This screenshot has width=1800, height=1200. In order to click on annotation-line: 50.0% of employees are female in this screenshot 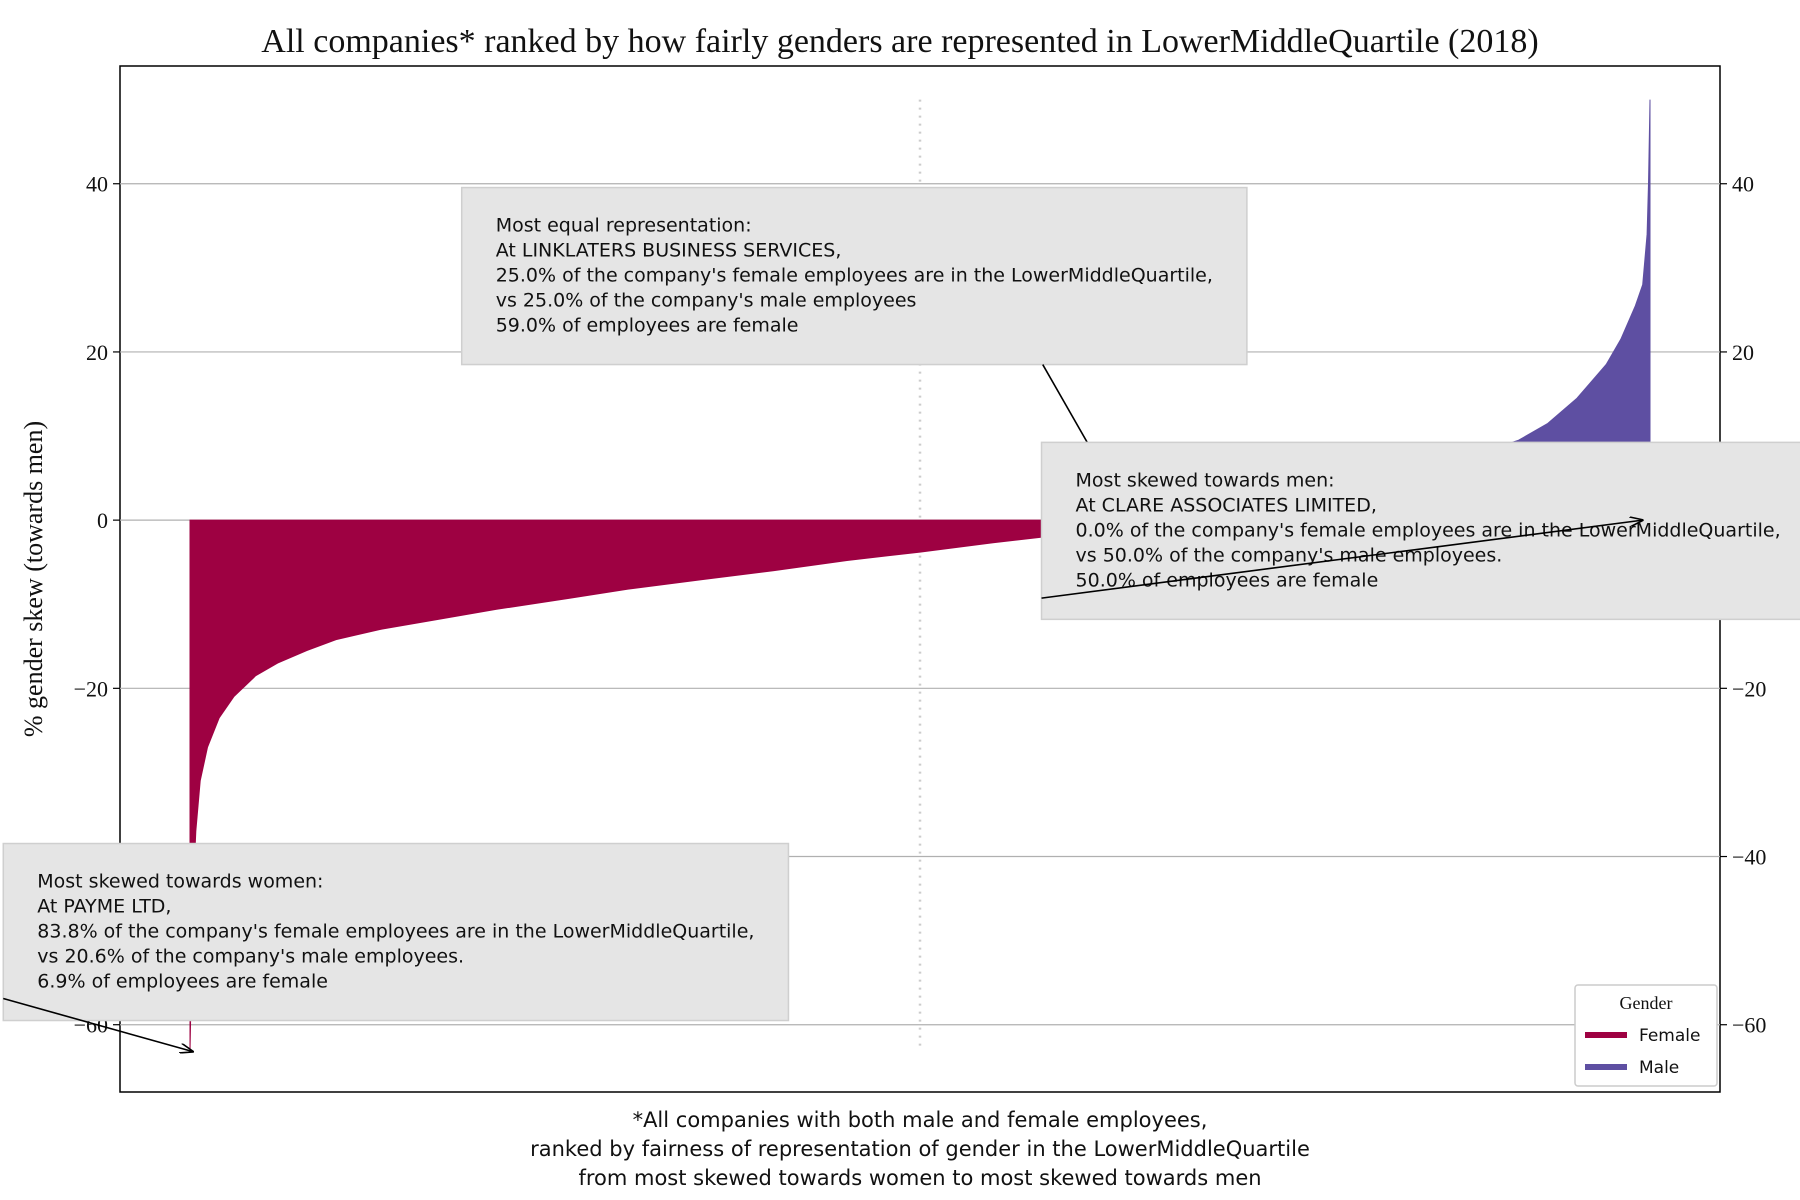, I will do `click(1227, 580)`.